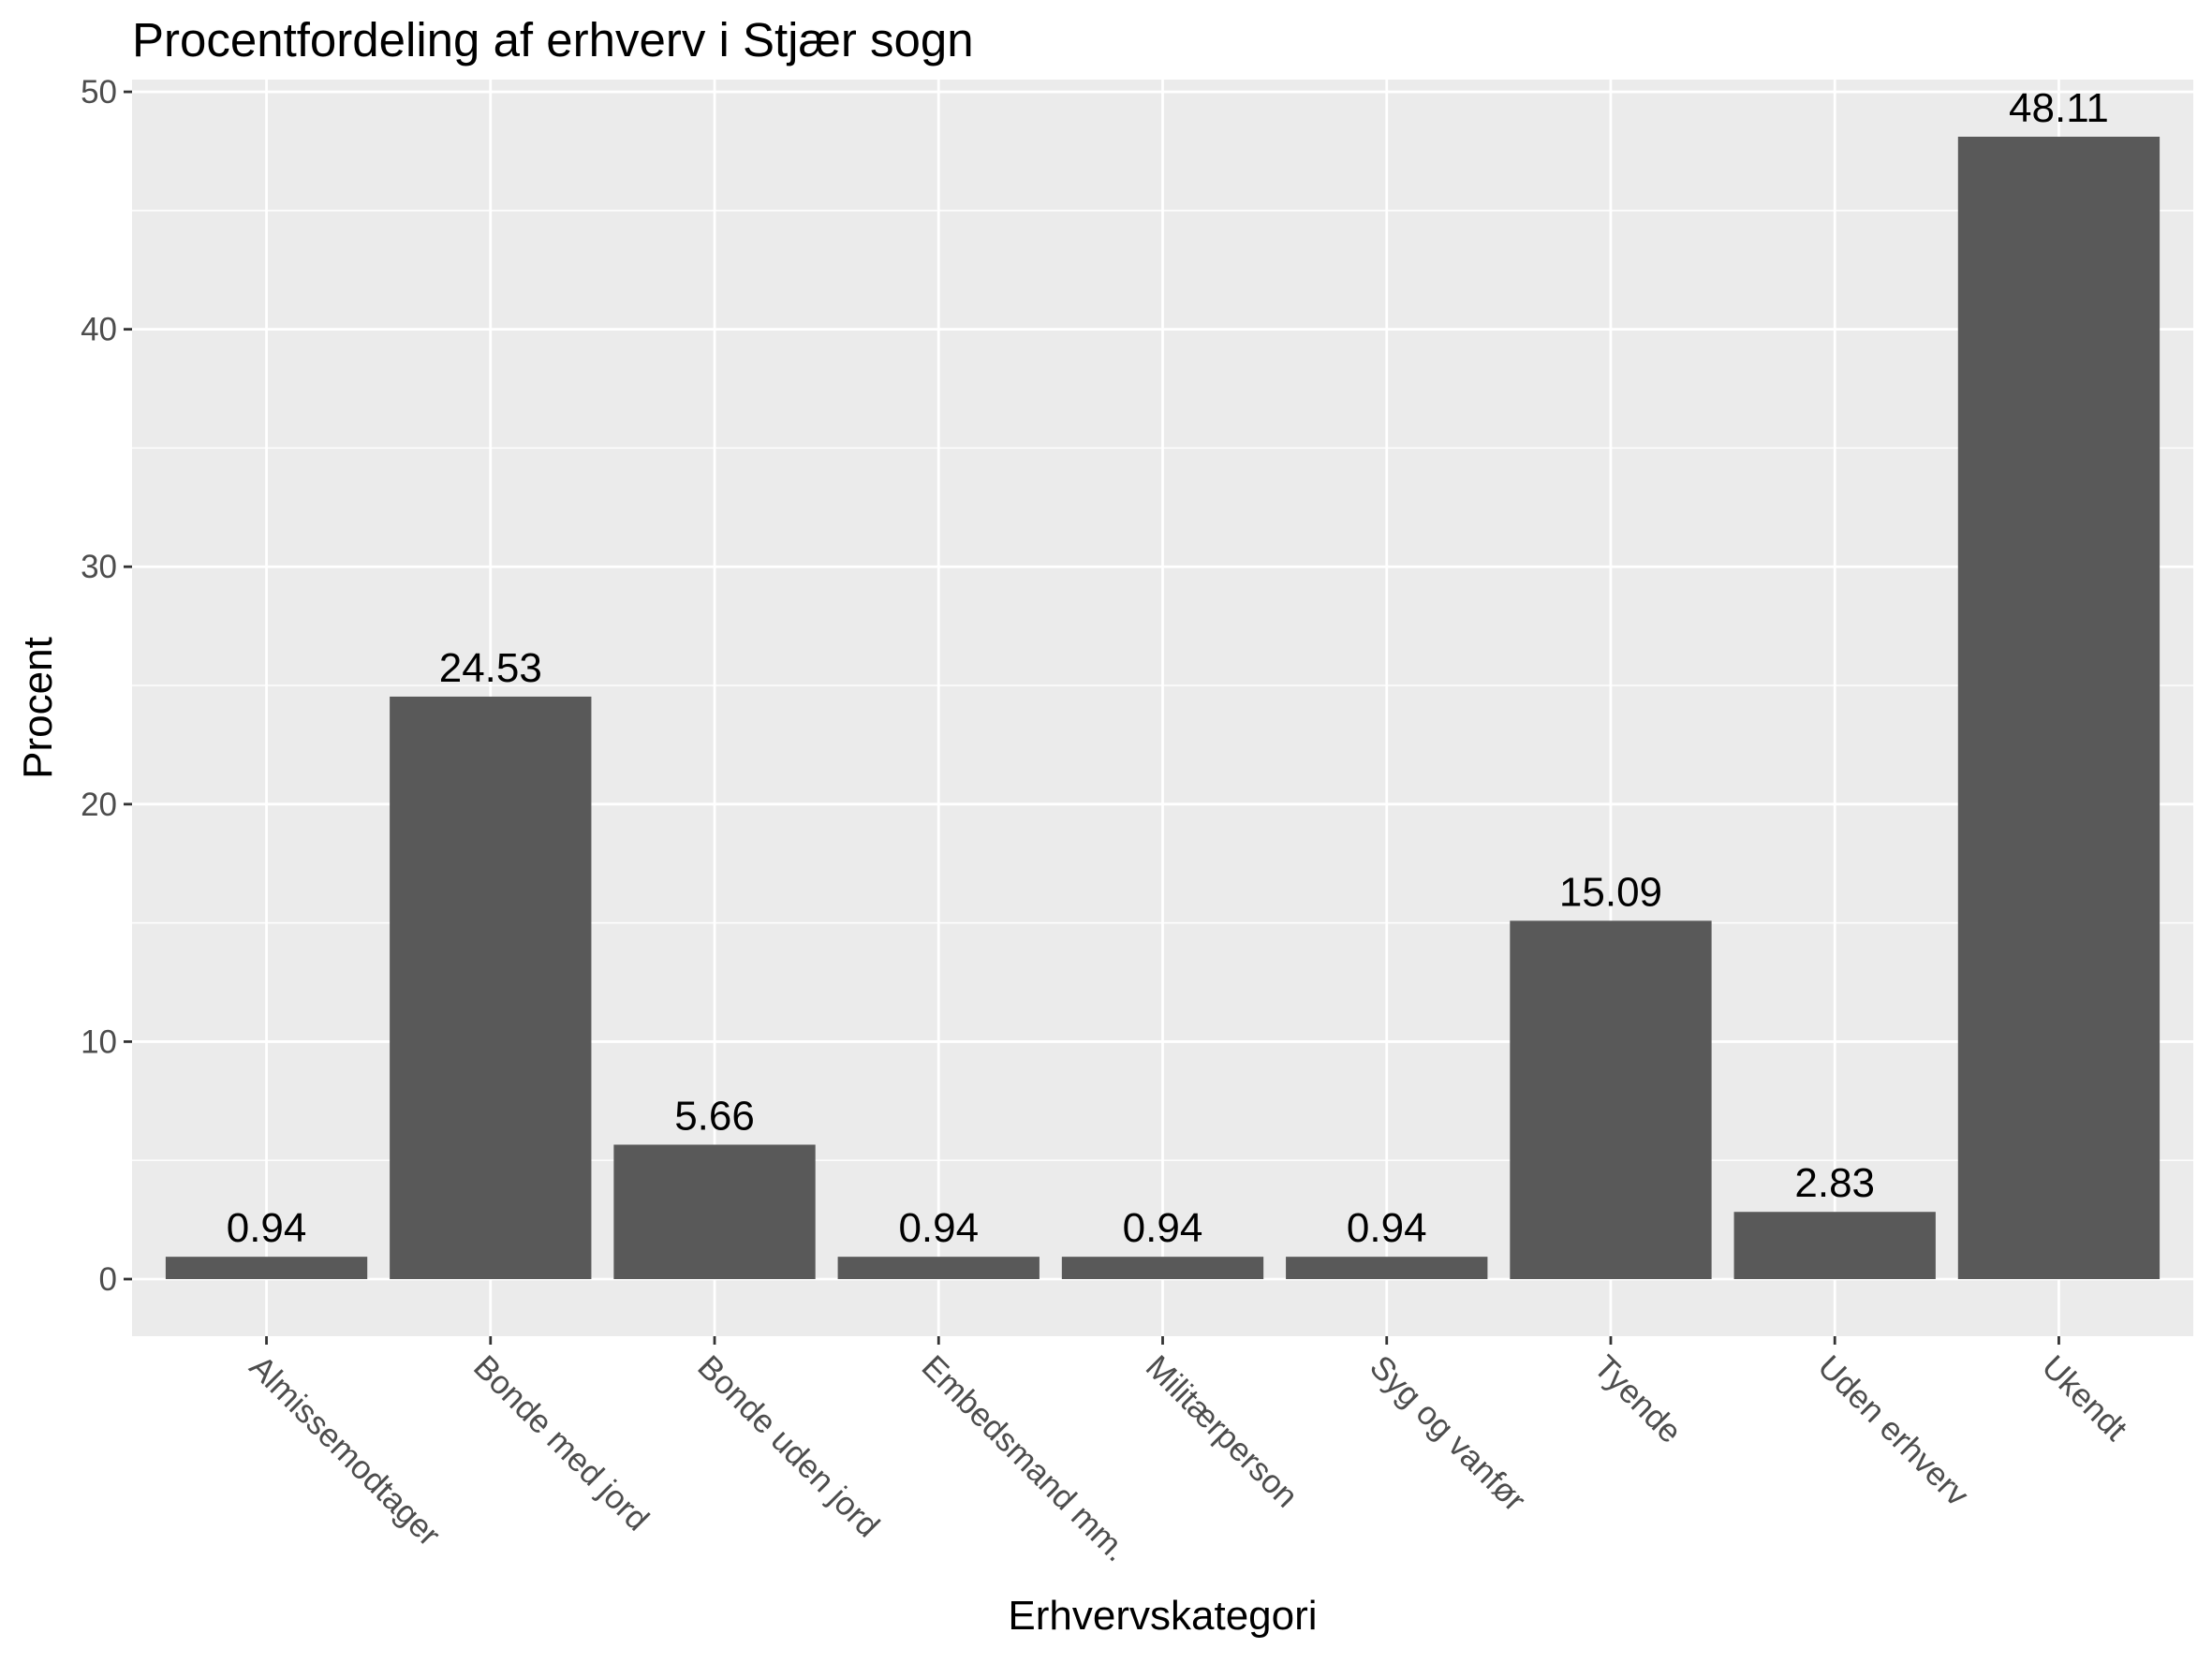 This screenshot has width=2212, height=1663. Describe the element at coordinates (561, 1443) in the screenshot. I see `x-tick-label: Bonde med jord` at that location.